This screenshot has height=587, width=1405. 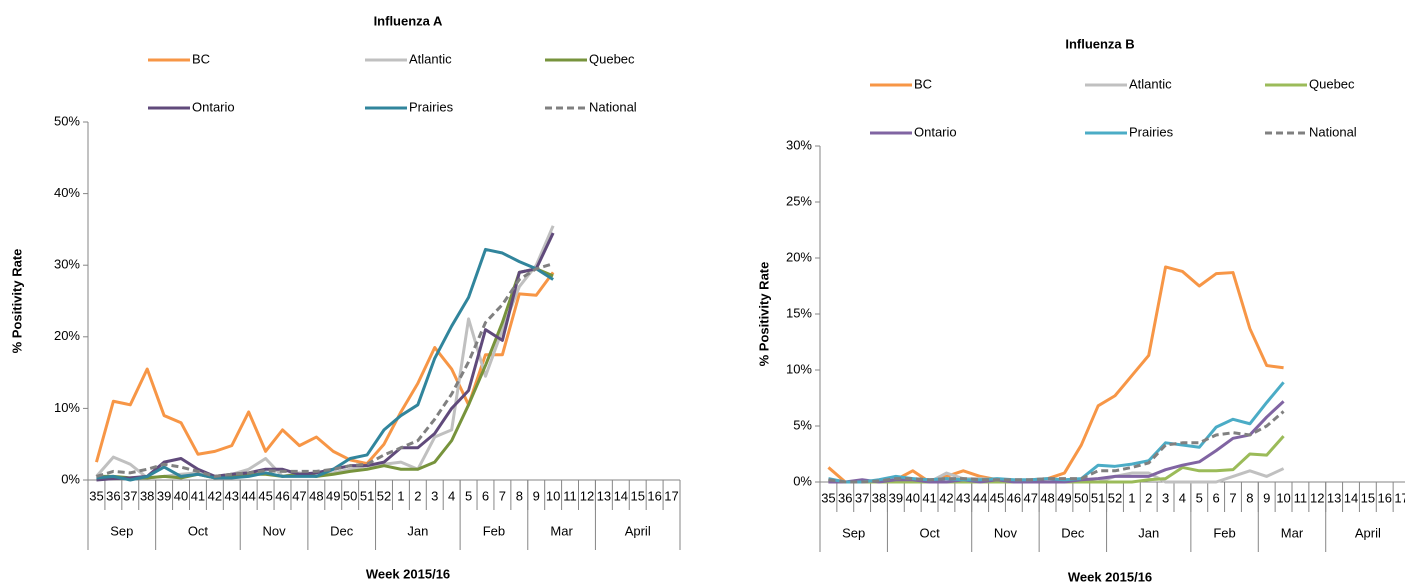 I want to click on x-tick-label: 11, so click(x=1301, y=497).